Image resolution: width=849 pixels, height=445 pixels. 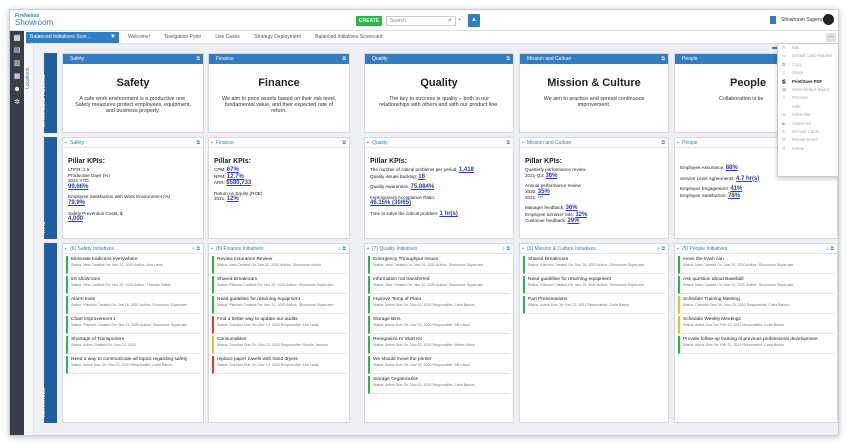 What do you see at coordinates (808, 82) in the screenshot?
I see `menu-item-print-save-pdf: ⎙ Print/Save PDF` at bounding box center [808, 82].